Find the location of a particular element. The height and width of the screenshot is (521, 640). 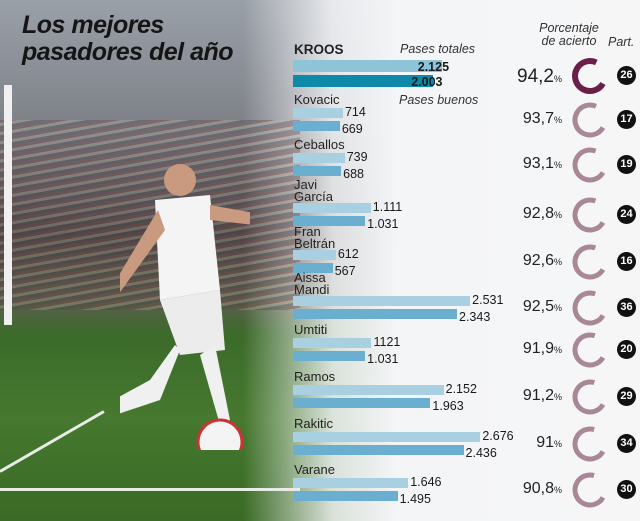

accuracy-percentage: 91% is located at coordinates (527, 443).